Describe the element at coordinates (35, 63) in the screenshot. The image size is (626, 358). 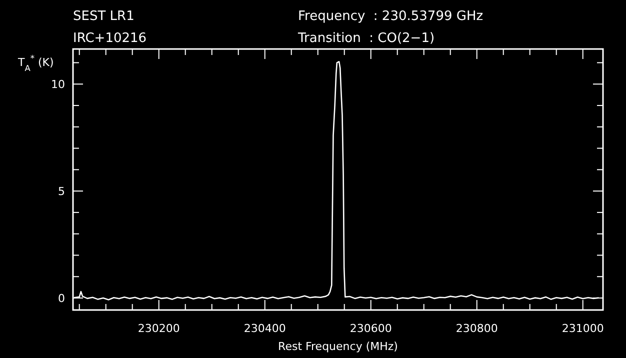
I see `y-axis-title: T$_{A}$$^{*}$ (K)` at that location.